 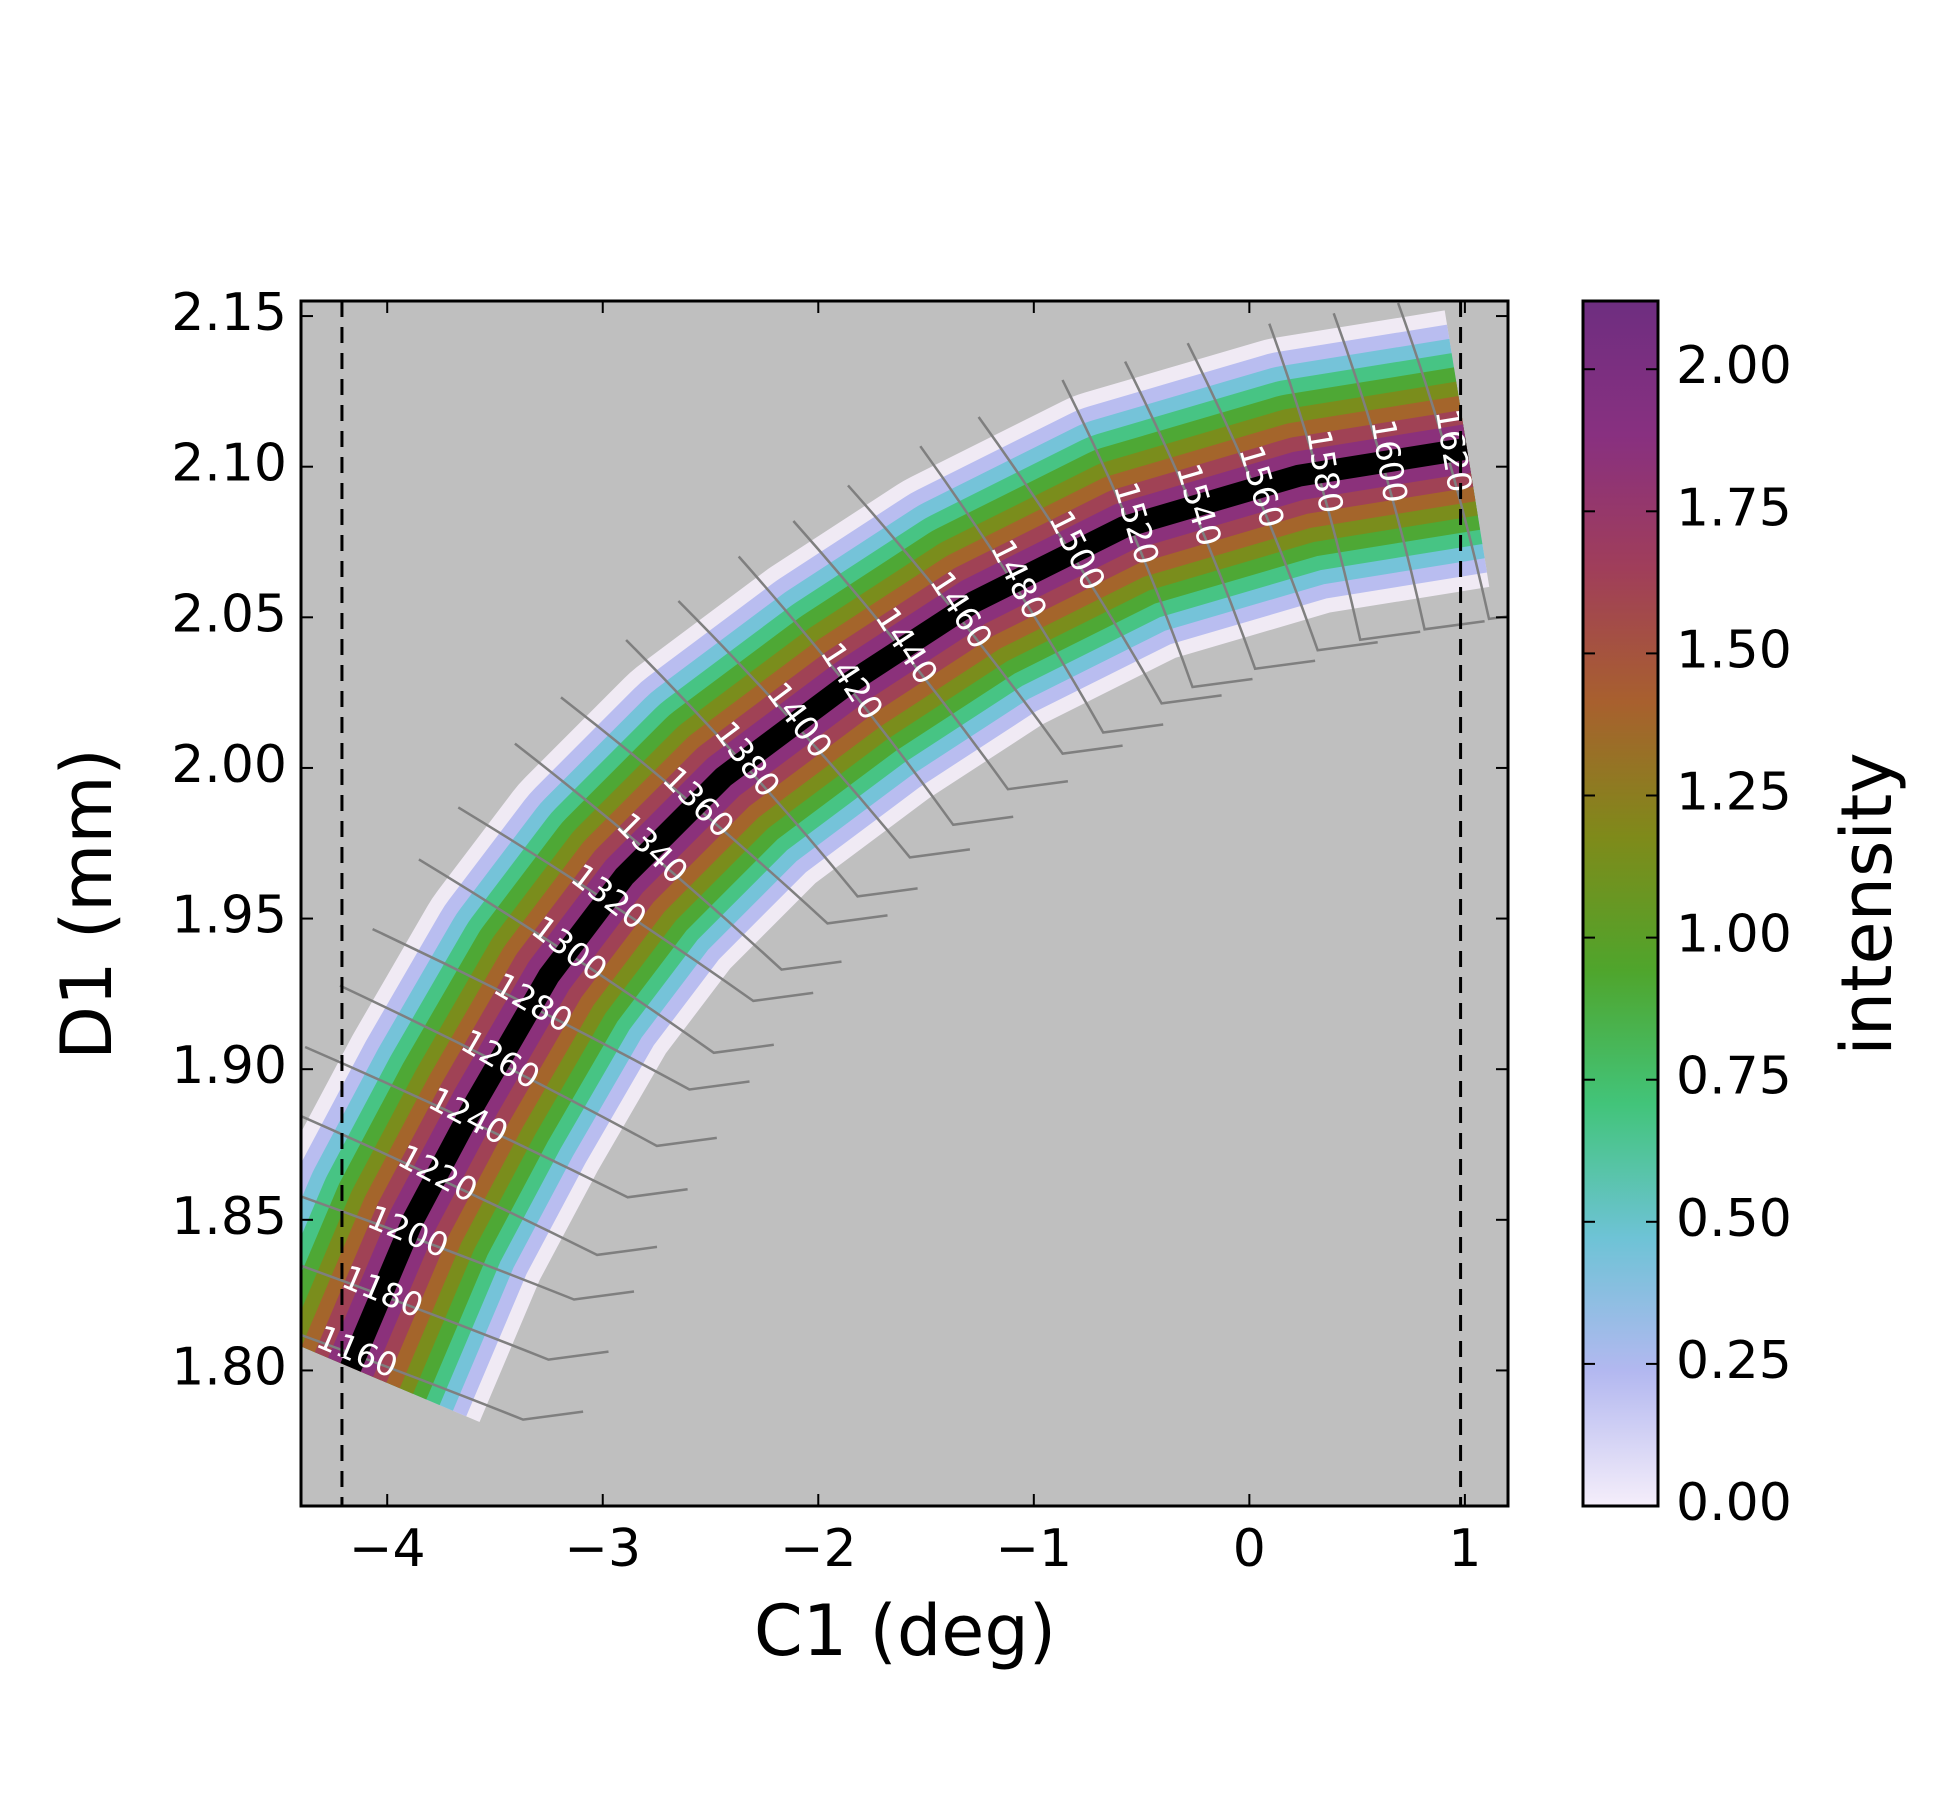 I want to click on x-axis-label: C1 (deg), so click(x=905, y=1631).